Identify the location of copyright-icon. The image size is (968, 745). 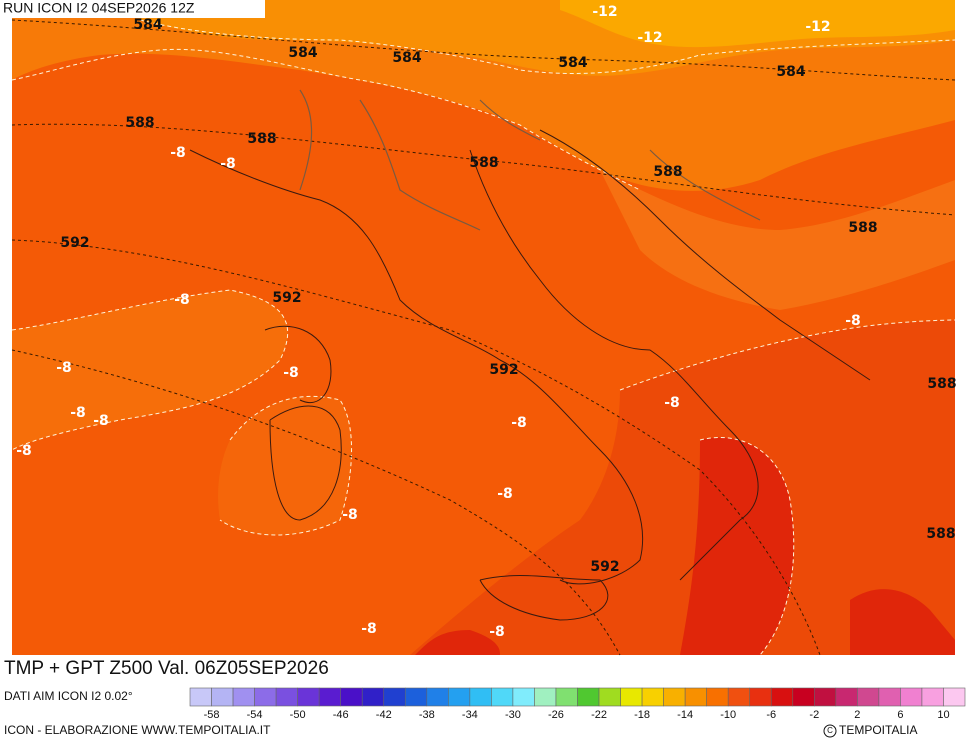
(830, 731).